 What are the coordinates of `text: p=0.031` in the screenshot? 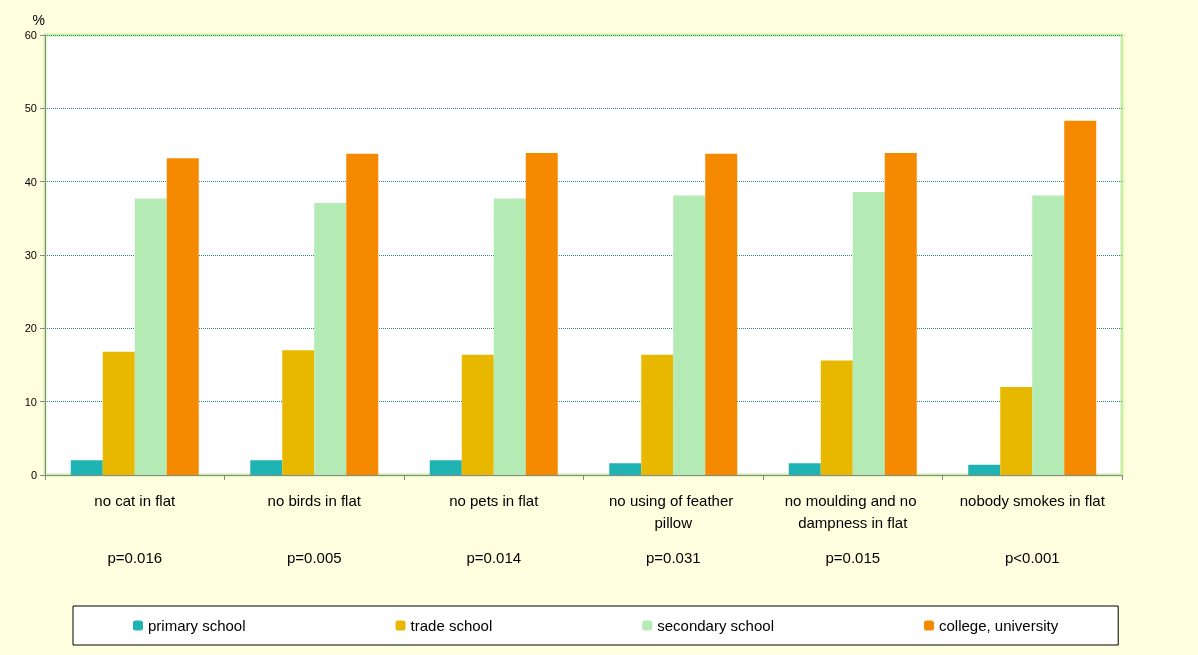 It's located at (673, 557).